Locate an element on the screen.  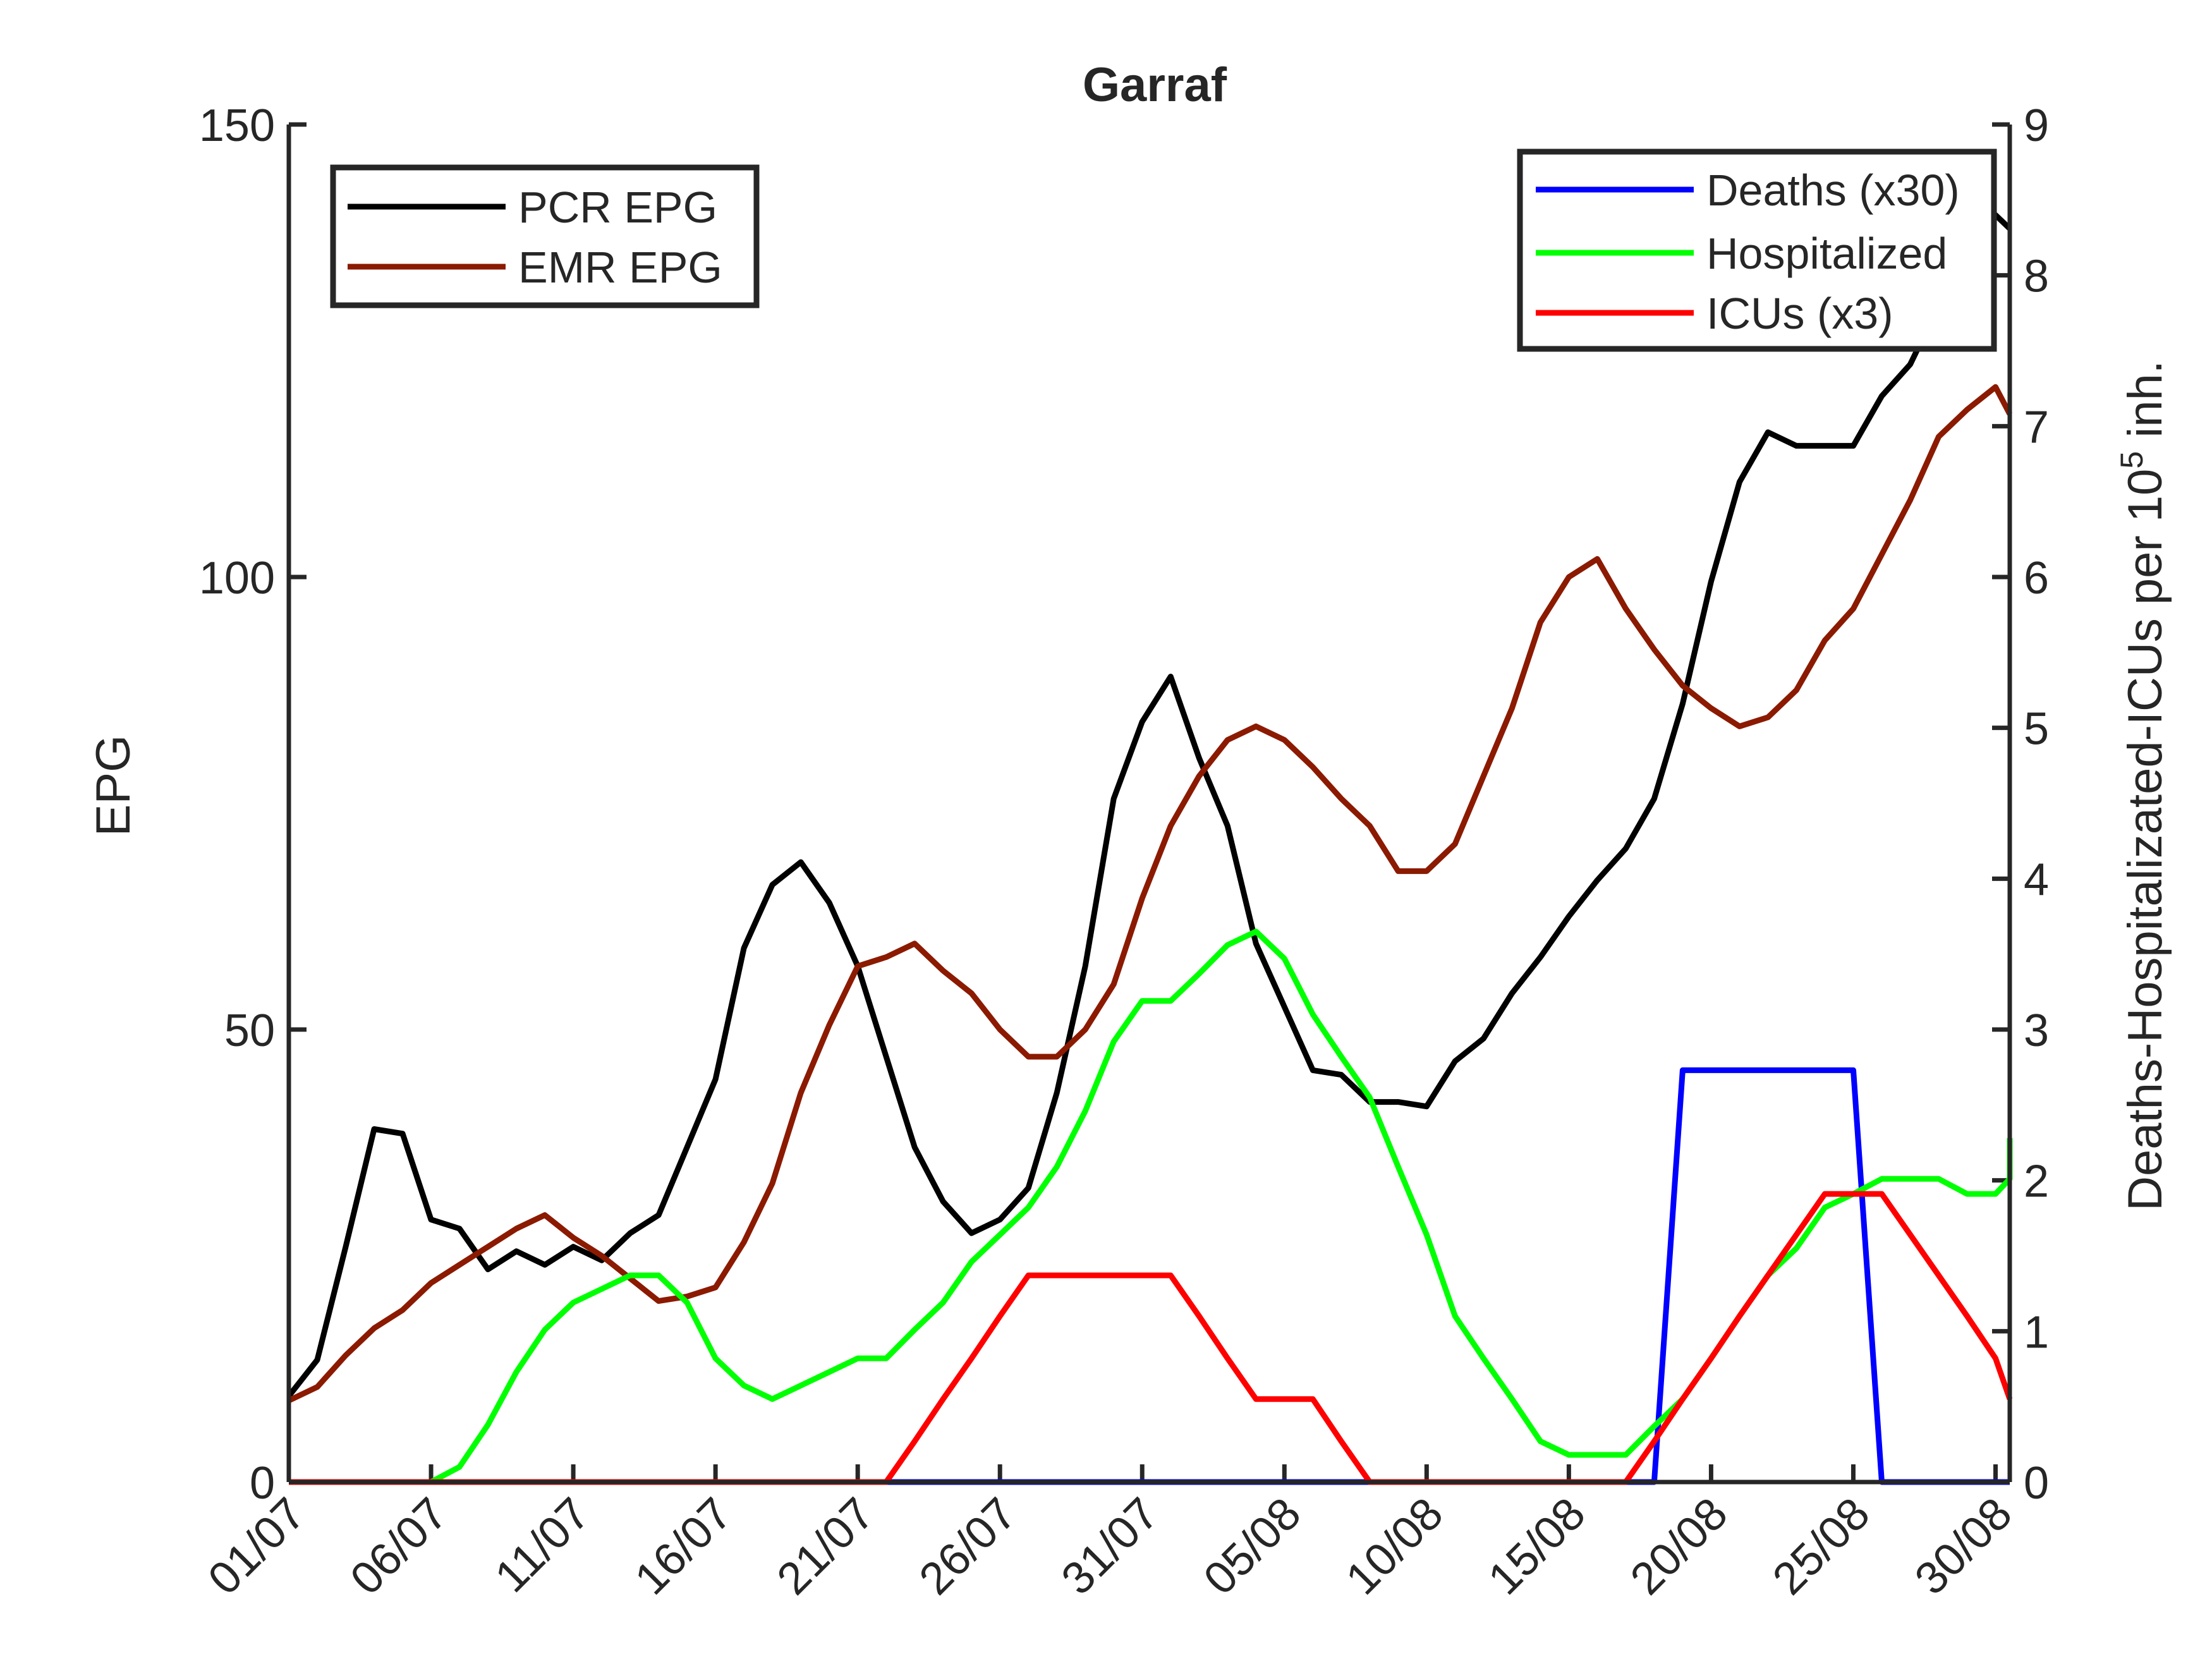
x-tick-label: 06/07 is located at coordinates (399, 1546).